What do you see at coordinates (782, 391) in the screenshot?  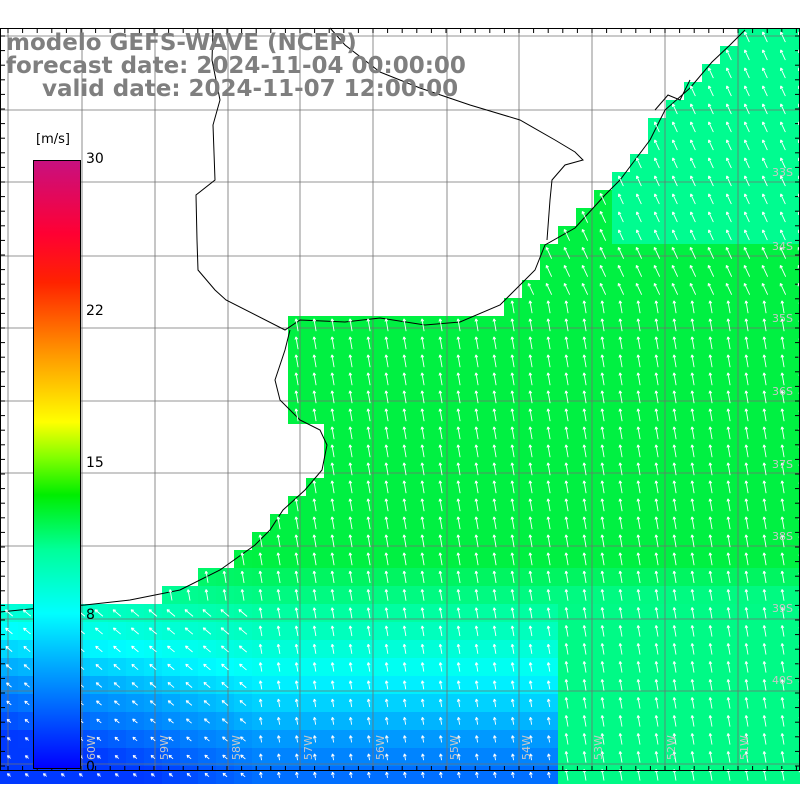 I see `latitude-label: 36S` at bounding box center [782, 391].